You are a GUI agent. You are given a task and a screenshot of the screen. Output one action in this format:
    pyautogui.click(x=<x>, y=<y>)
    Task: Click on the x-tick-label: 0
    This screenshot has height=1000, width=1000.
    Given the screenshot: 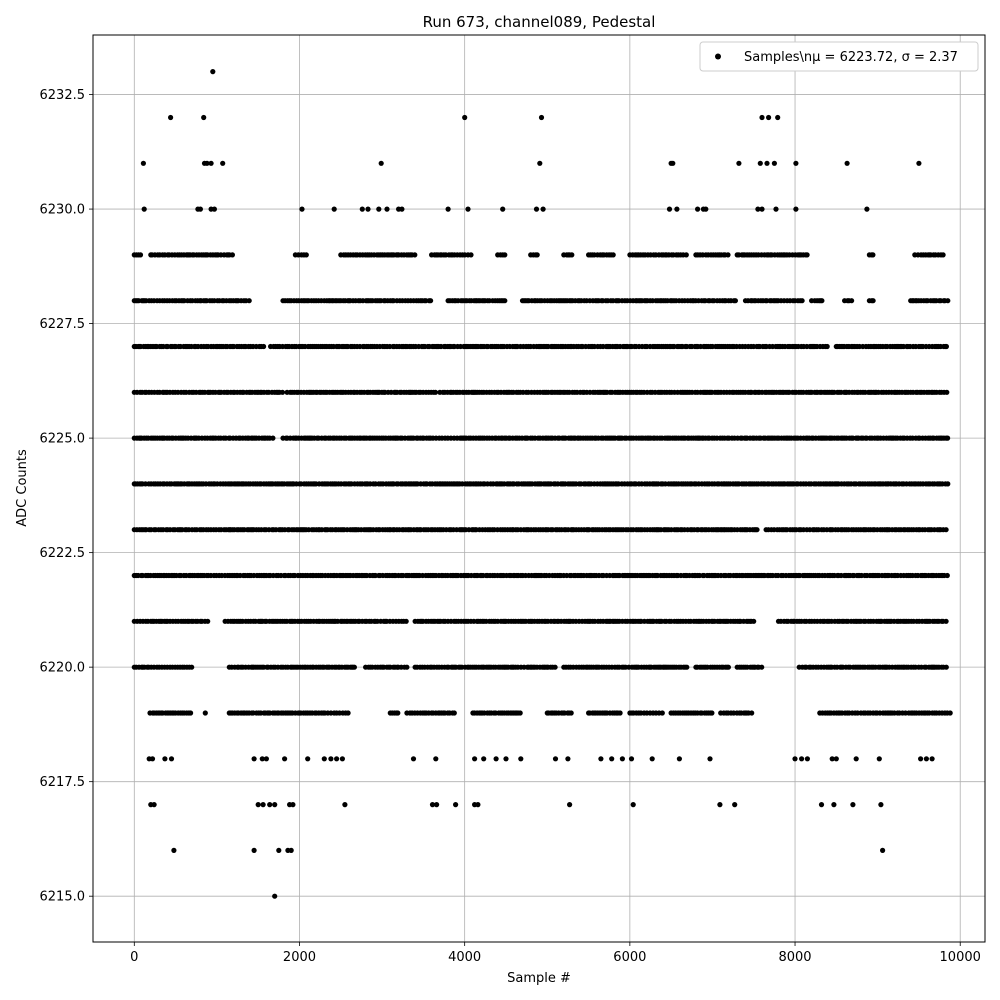 What is the action you would take?
    pyautogui.click(x=134, y=957)
    